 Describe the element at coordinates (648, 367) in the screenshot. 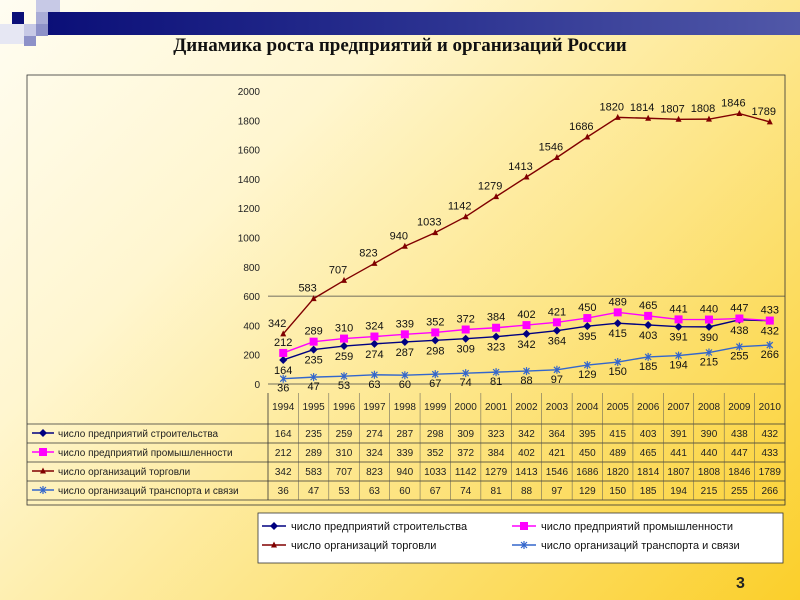

I see `data-label: 185` at that location.